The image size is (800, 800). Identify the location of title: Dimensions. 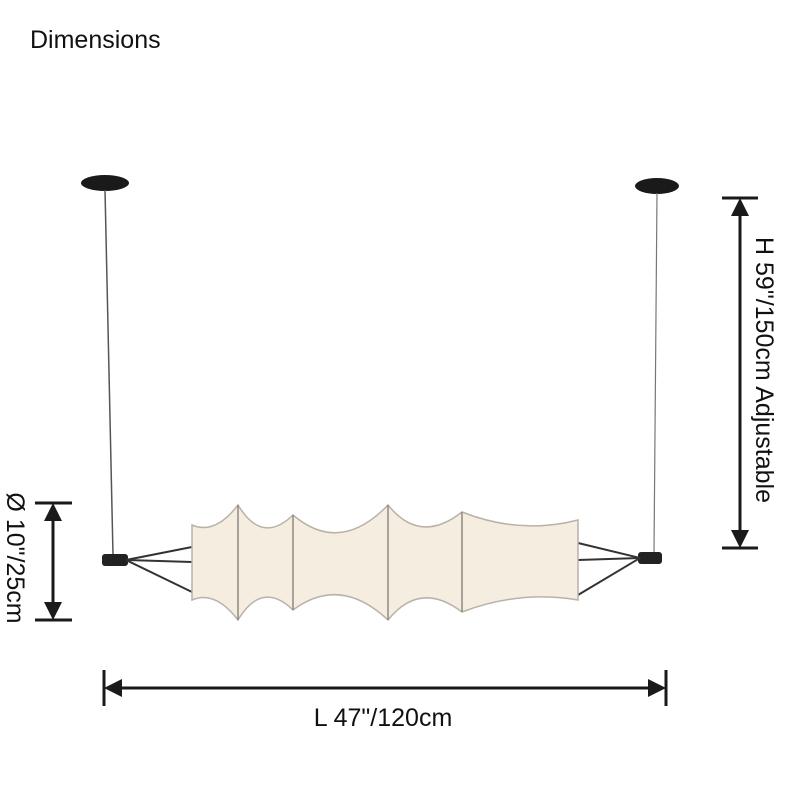
(95, 40).